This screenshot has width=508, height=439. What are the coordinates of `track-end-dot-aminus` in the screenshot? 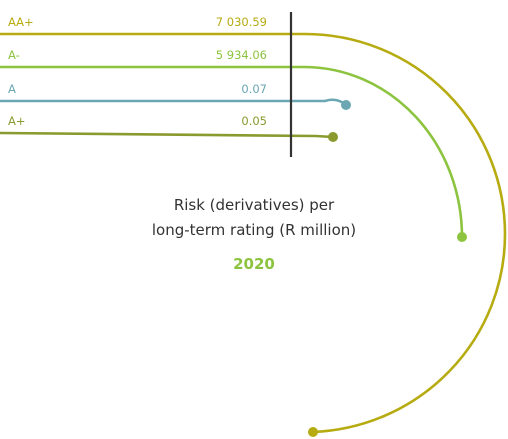 It's located at (462, 237).